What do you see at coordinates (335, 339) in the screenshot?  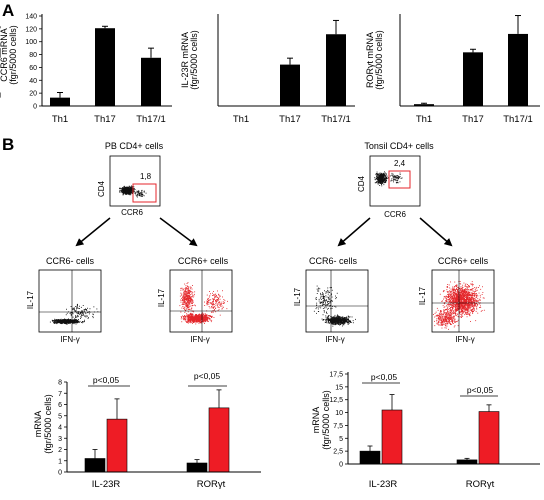 I see `flow-tonsil-ccr6neg-xlabel: IFN-γ` at bounding box center [335, 339].